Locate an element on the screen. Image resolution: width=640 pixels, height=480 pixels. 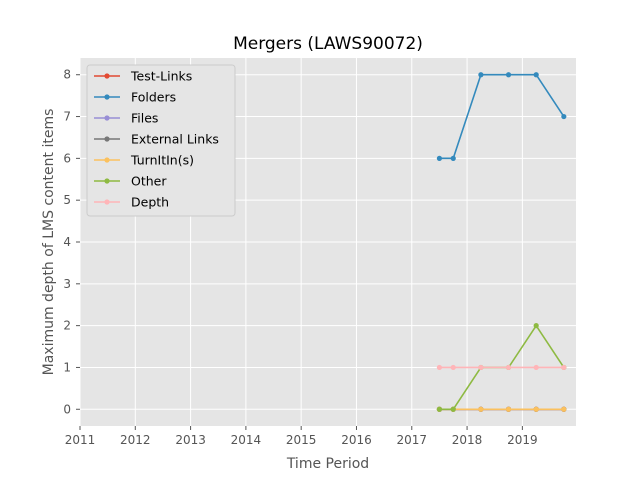
x-axis-label: Time Period is located at coordinates (327, 464).